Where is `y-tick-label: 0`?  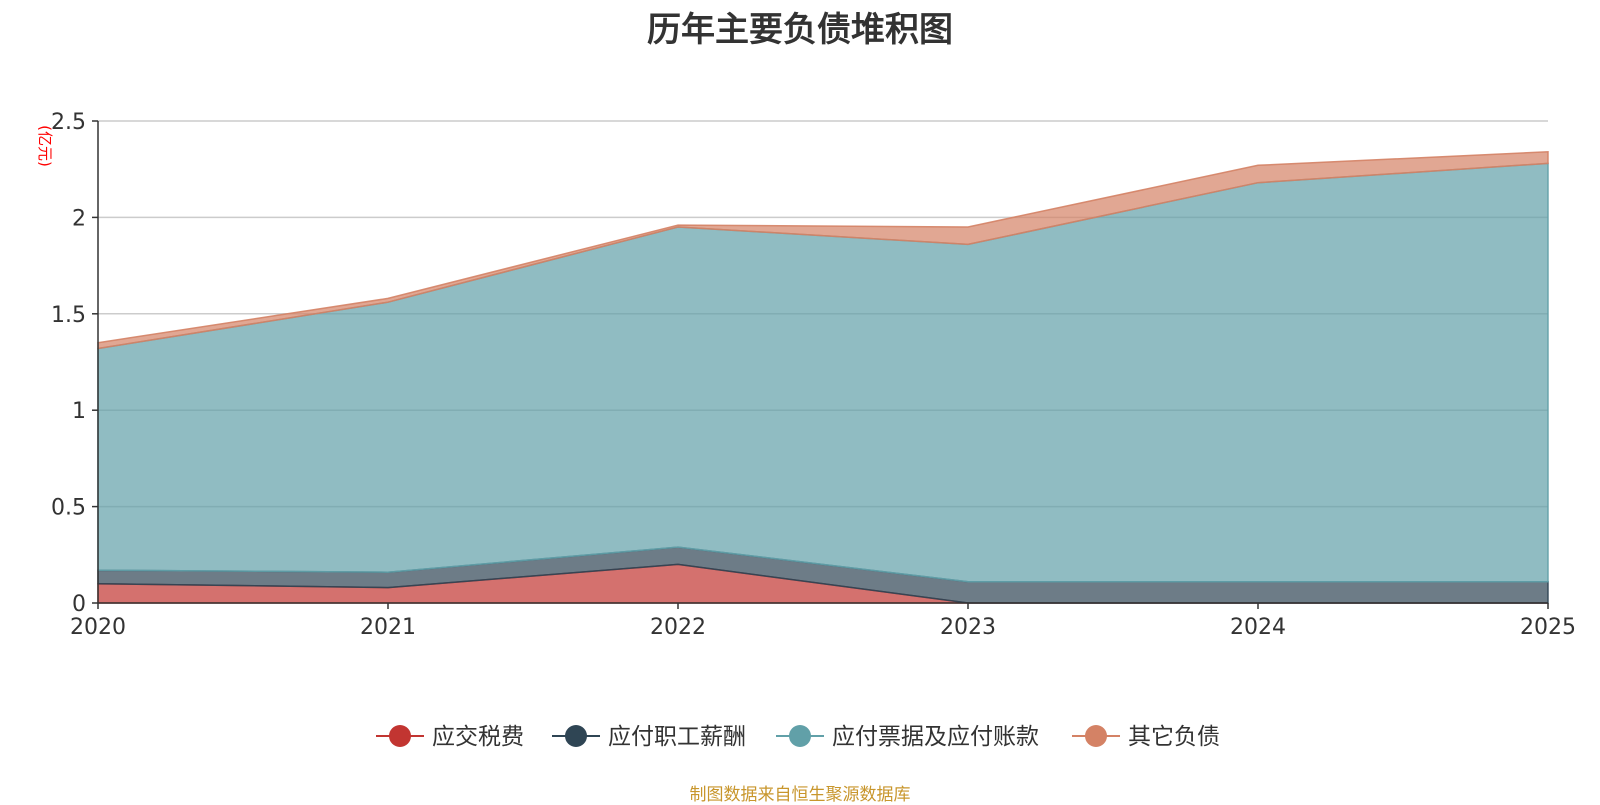
y-tick-label: 0 is located at coordinates (79, 604).